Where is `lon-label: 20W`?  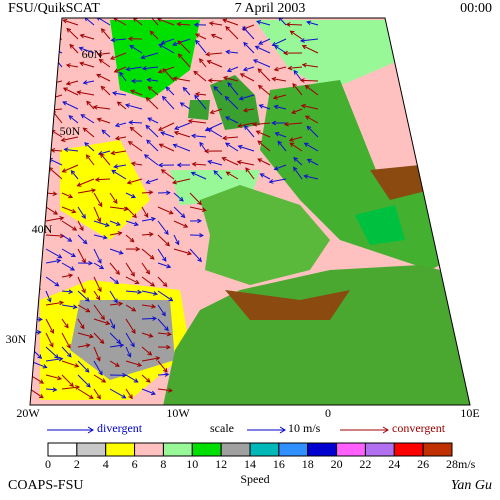
lon-label: 20W is located at coordinates (28, 413).